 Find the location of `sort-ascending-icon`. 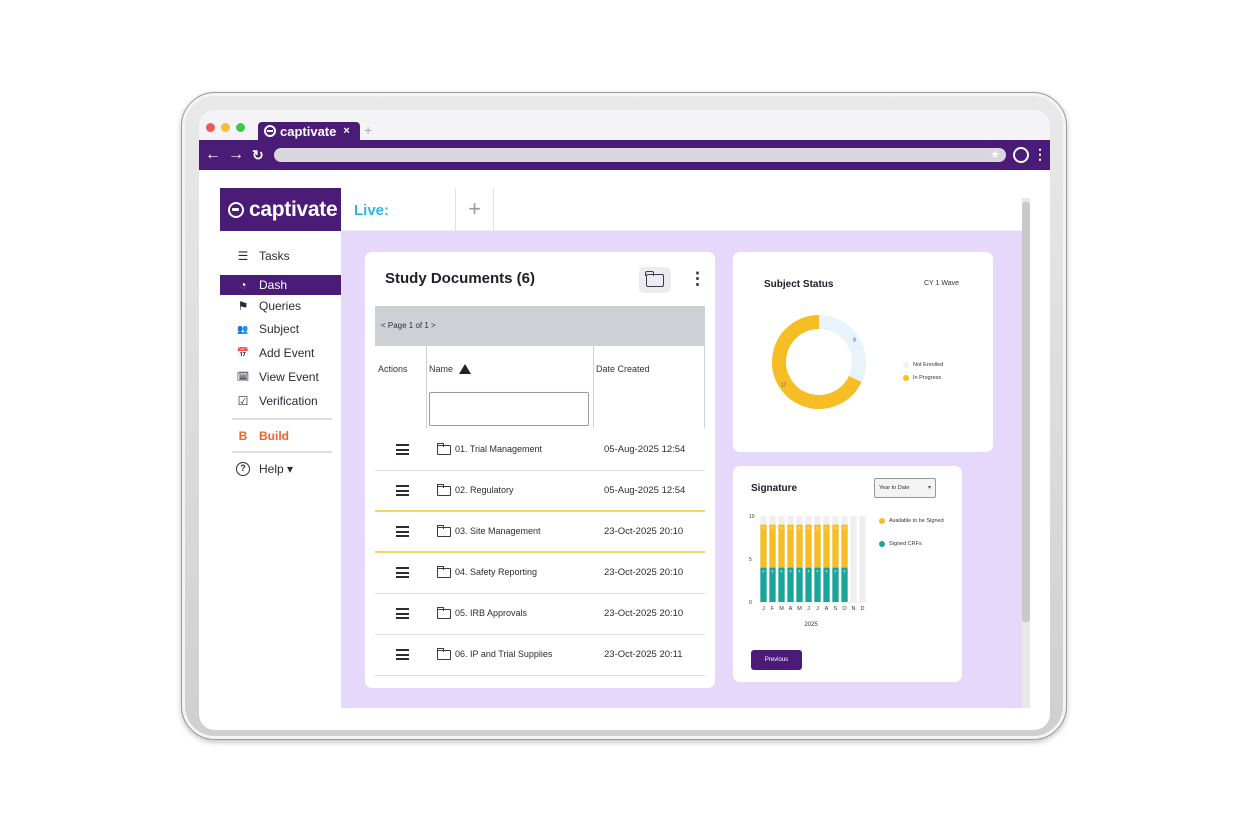

sort-ascending-icon is located at coordinates (465, 369).